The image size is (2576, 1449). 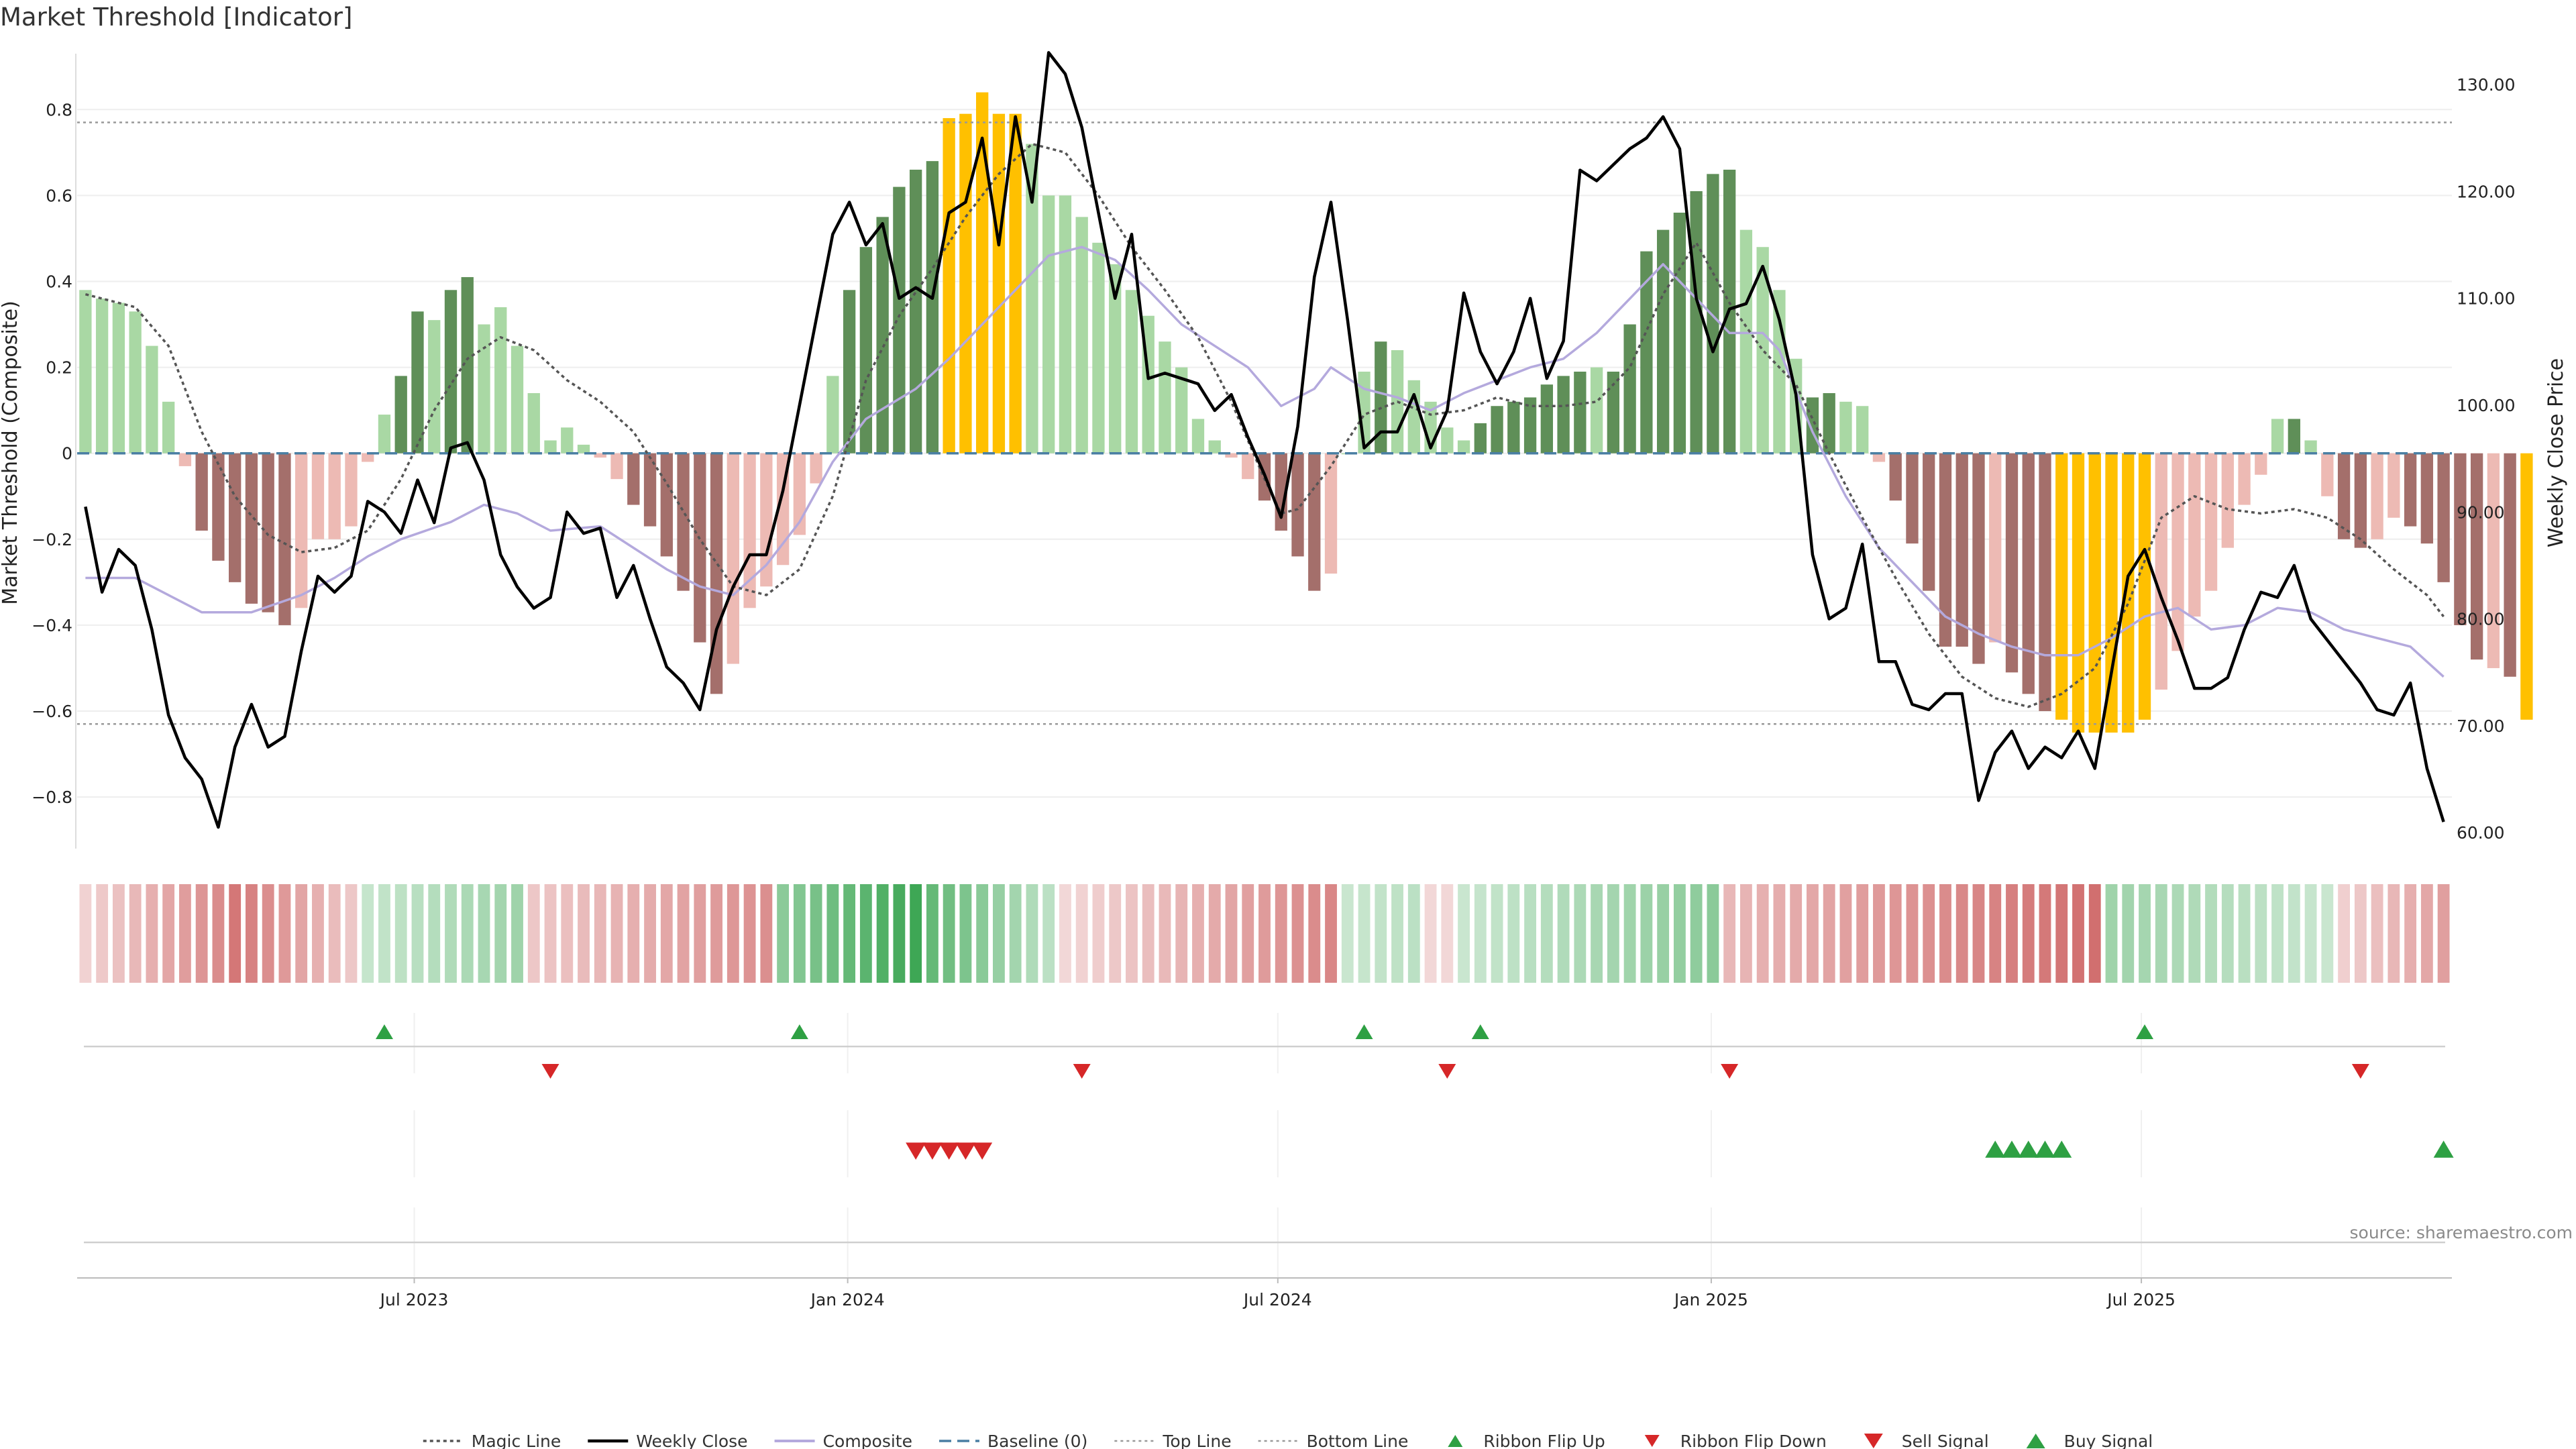 I want to click on y-right-tick-label: 110.00, so click(x=2486, y=299).